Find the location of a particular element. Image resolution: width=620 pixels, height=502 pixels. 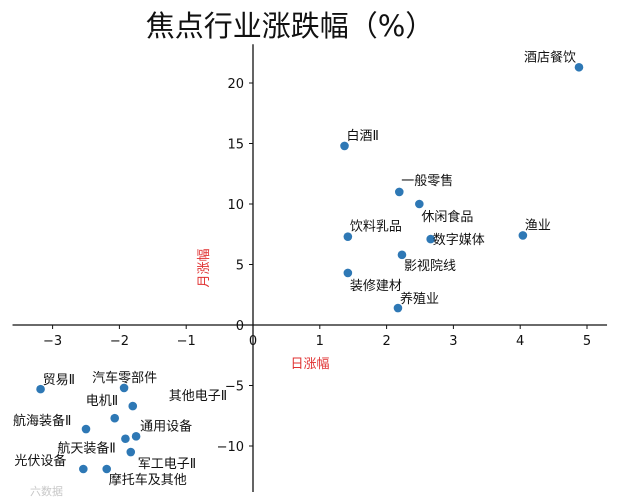

data-label: 电机Ⅱ is located at coordinates (102, 401).